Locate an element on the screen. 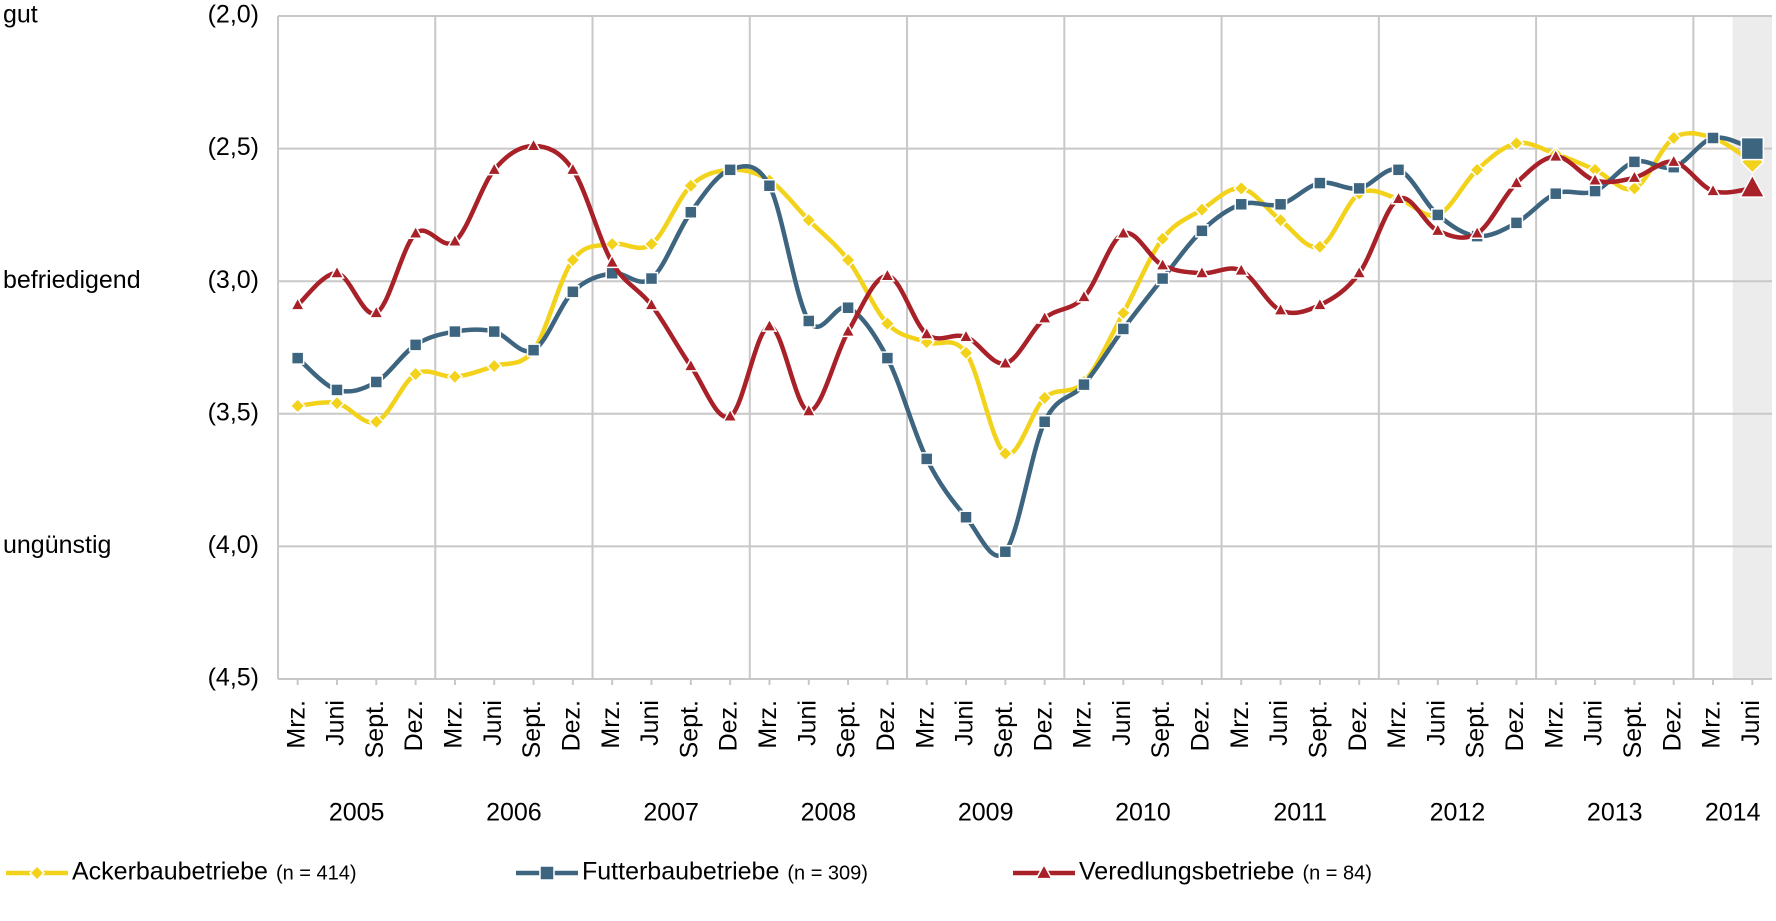  y-tick-label: (3,5) is located at coordinates (233, 412).